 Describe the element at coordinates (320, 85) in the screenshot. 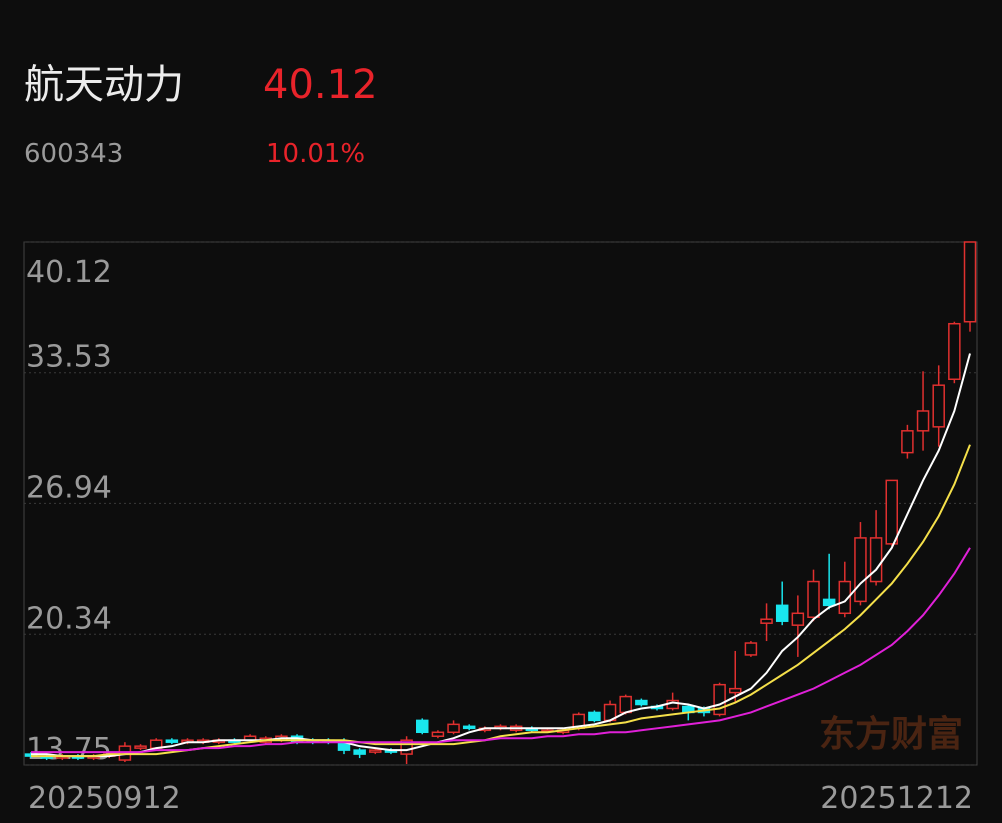

I see `stock-price: 40.12` at that location.